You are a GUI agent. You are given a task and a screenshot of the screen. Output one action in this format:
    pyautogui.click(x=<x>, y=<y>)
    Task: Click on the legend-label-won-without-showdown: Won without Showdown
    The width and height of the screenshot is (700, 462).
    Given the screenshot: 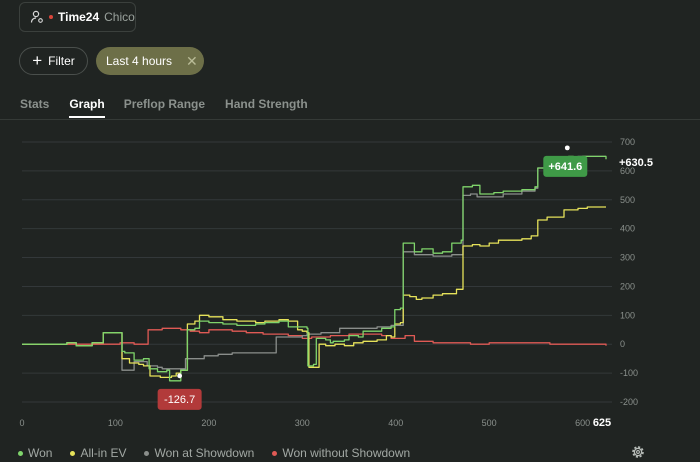 What is the action you would take?
    pyautogui.click(x=346, y=453)
    